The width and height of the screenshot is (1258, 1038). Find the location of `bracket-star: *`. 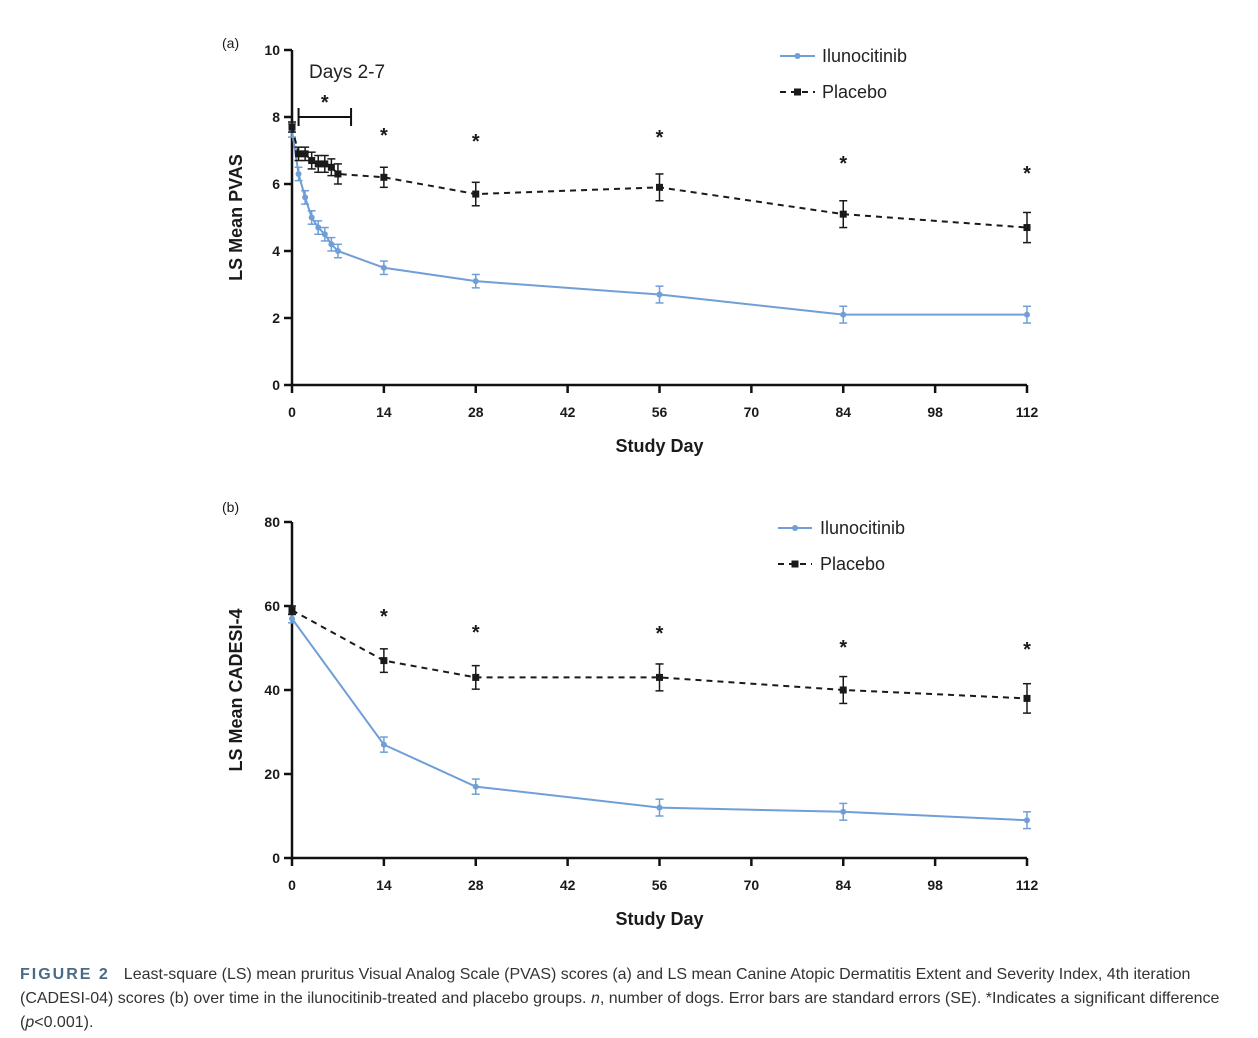

bracket-star: * is located at coordinates (325, 103).